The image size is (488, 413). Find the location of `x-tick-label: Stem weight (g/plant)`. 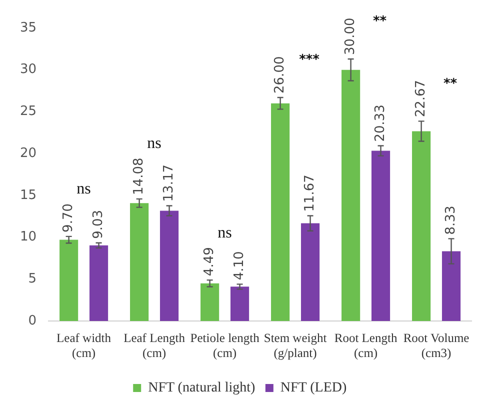

x-tick-label: Stem weight (g/plant) is located at coordinates (296, 345).